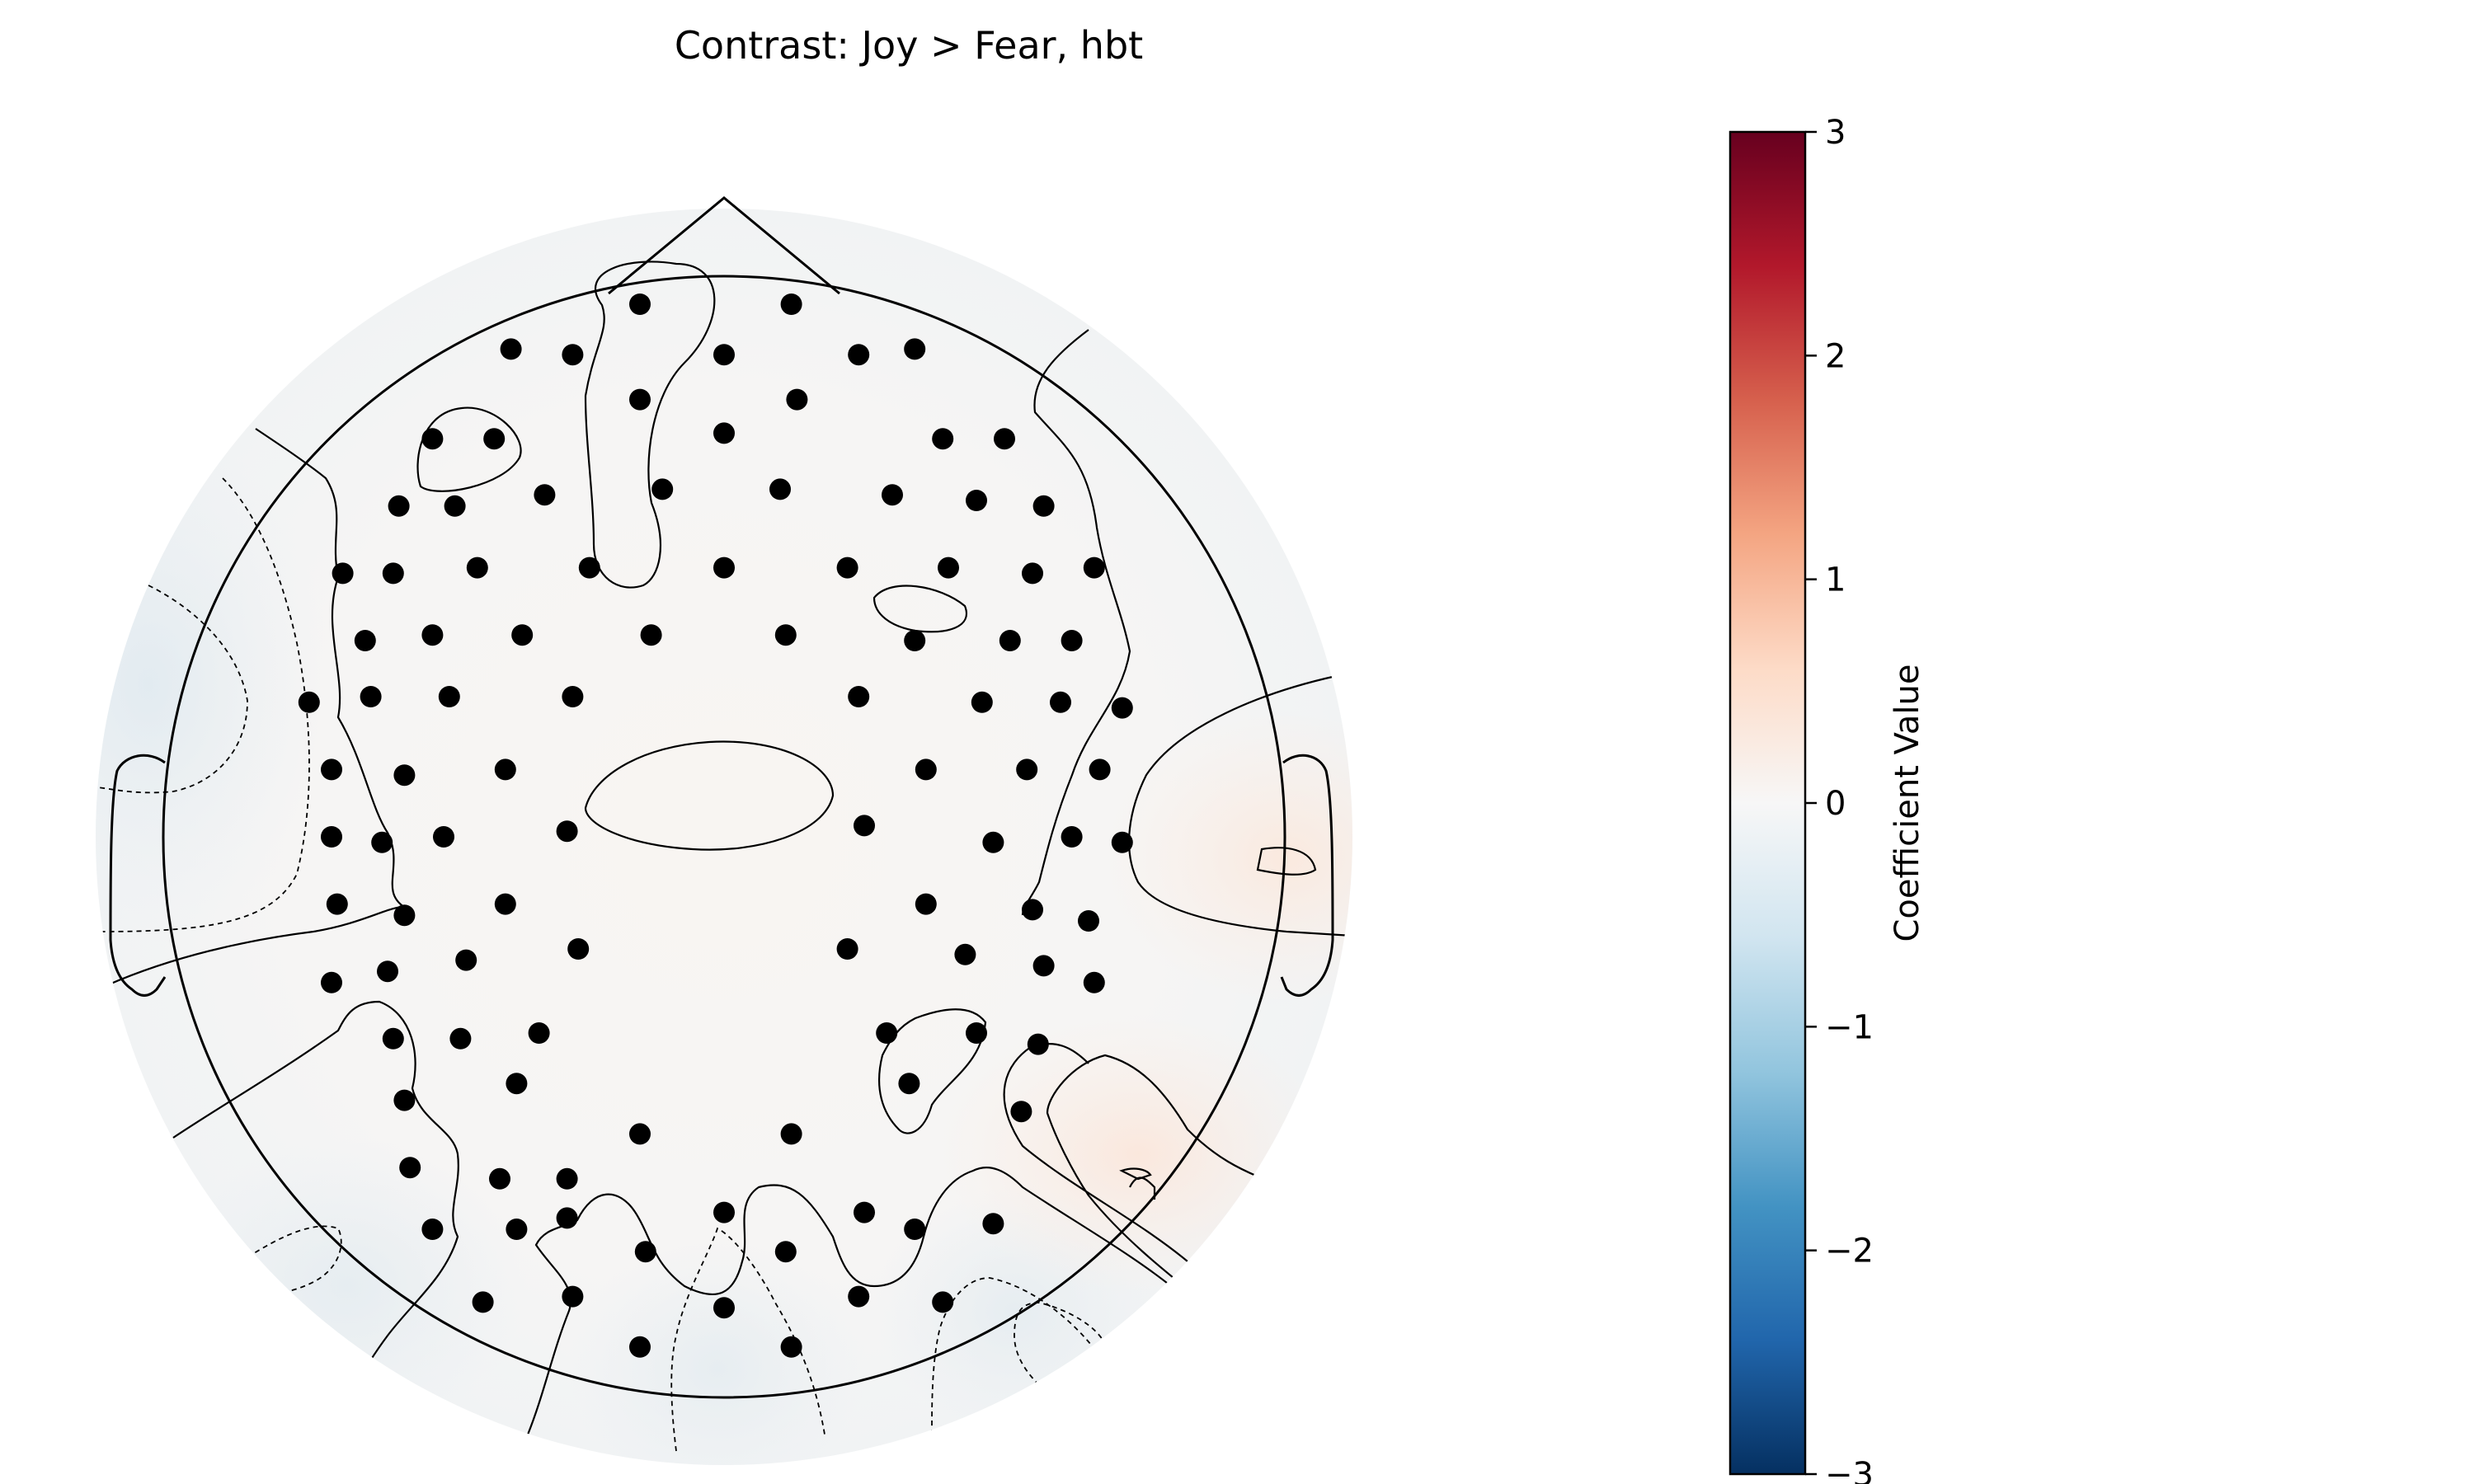 The height and width of the screenshot is (1484, 2474). I want to click on colorbar-gradient, so click(1768, 803).